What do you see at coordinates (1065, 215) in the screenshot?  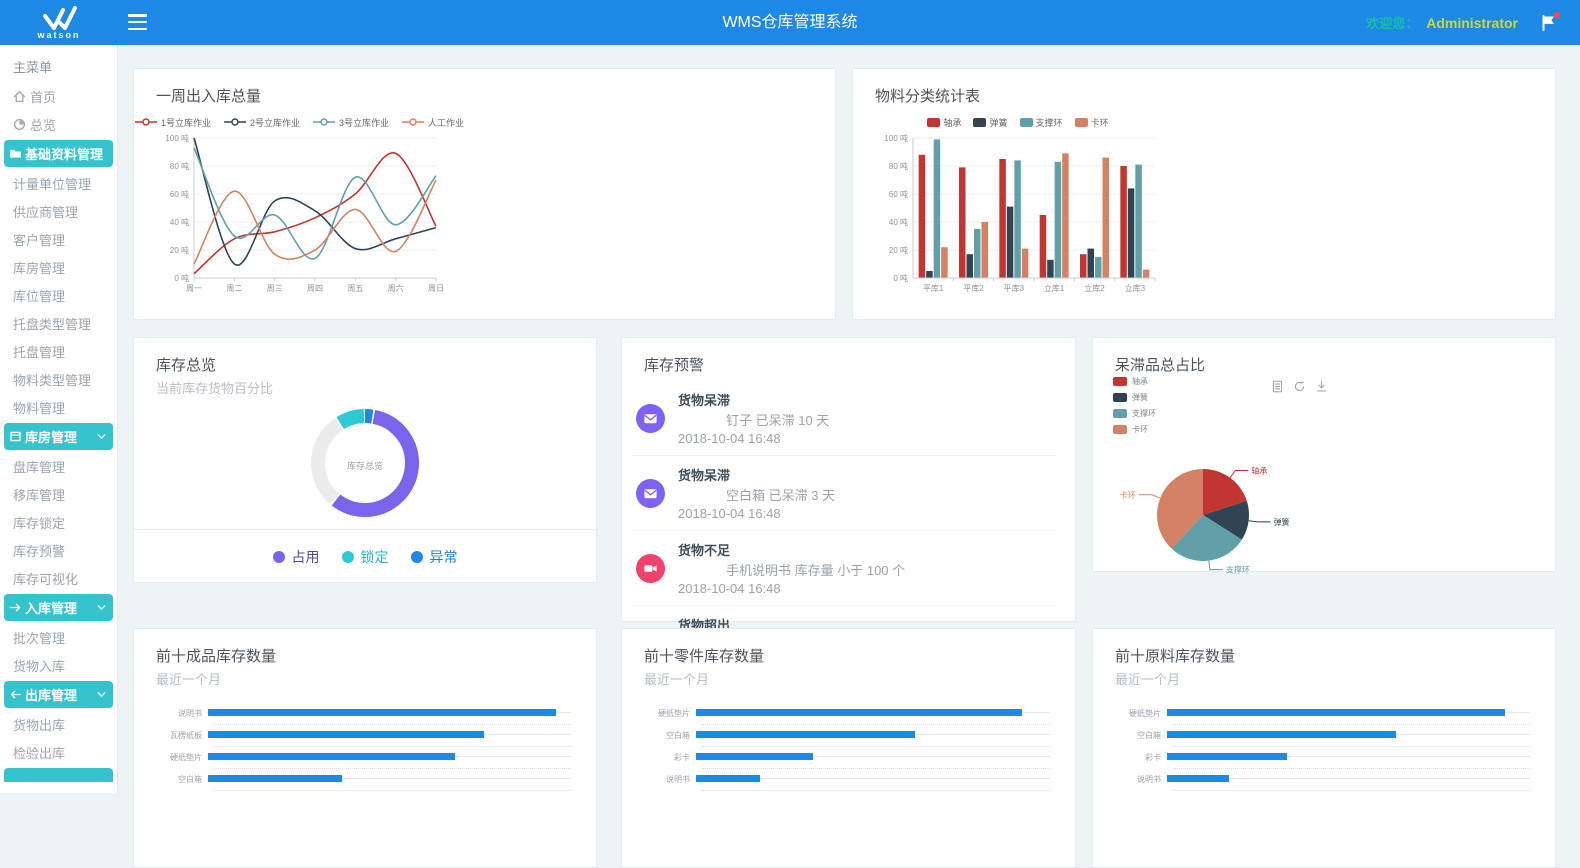 I see `bar-立库1-卡环` at bounding box center [1065, 215].